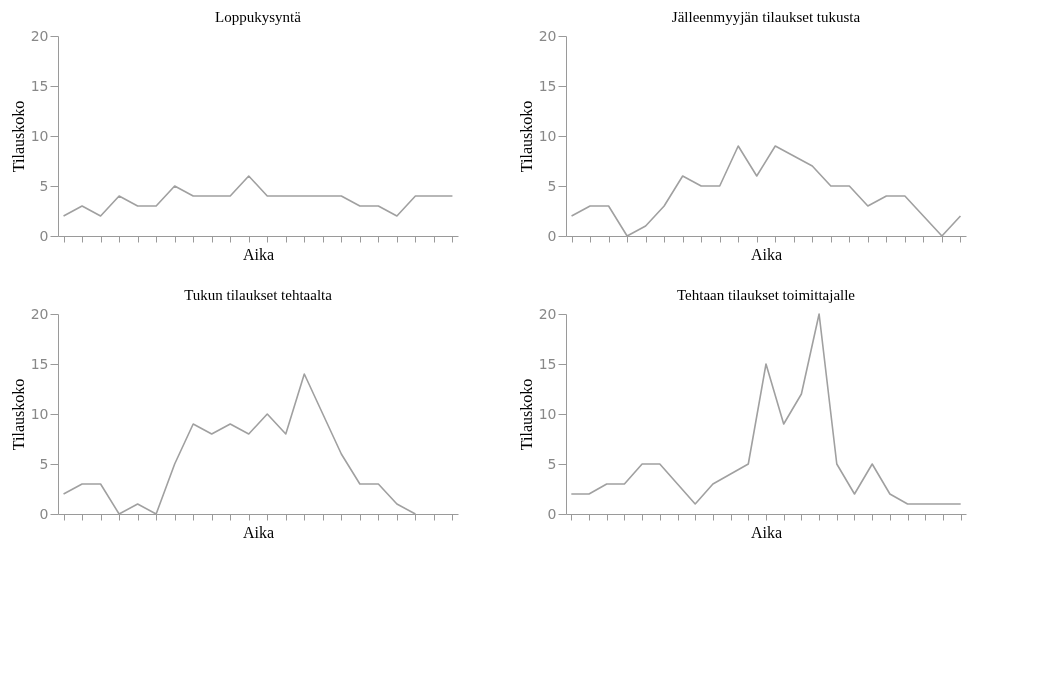  What do you see at coordinates (766, 295) in the screenshot?
I see `chart-title: Tehtaan tilaukset toimittajalle` at bounding box center [766, 295].